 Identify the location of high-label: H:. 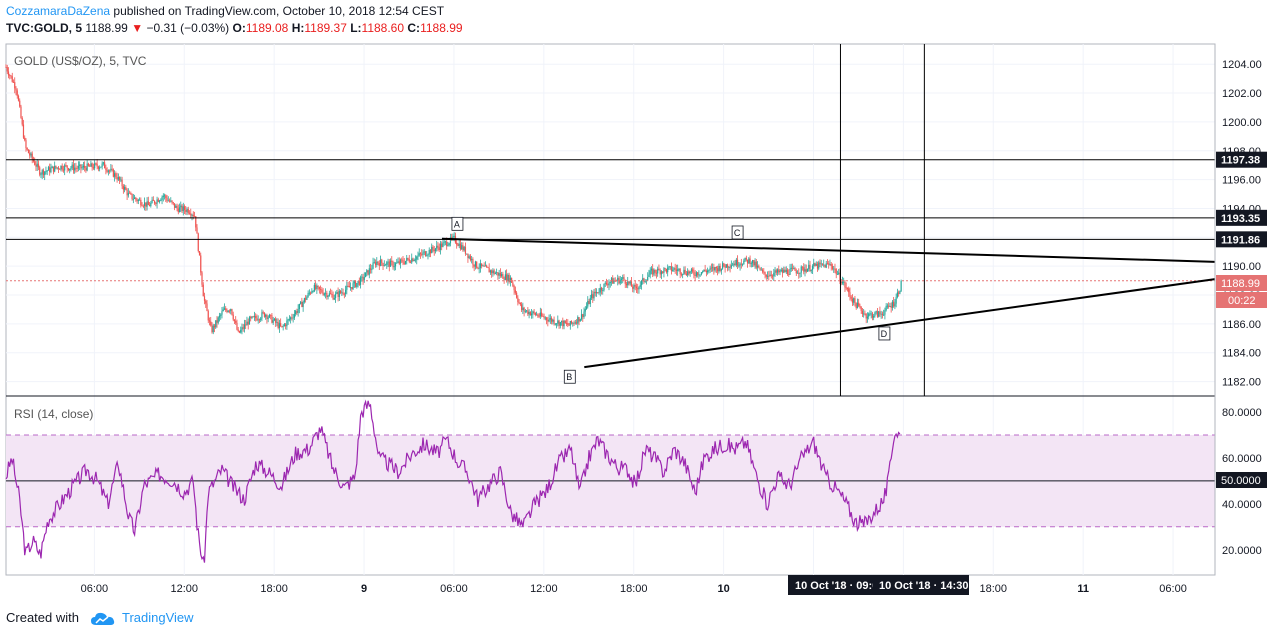
(298, 28).